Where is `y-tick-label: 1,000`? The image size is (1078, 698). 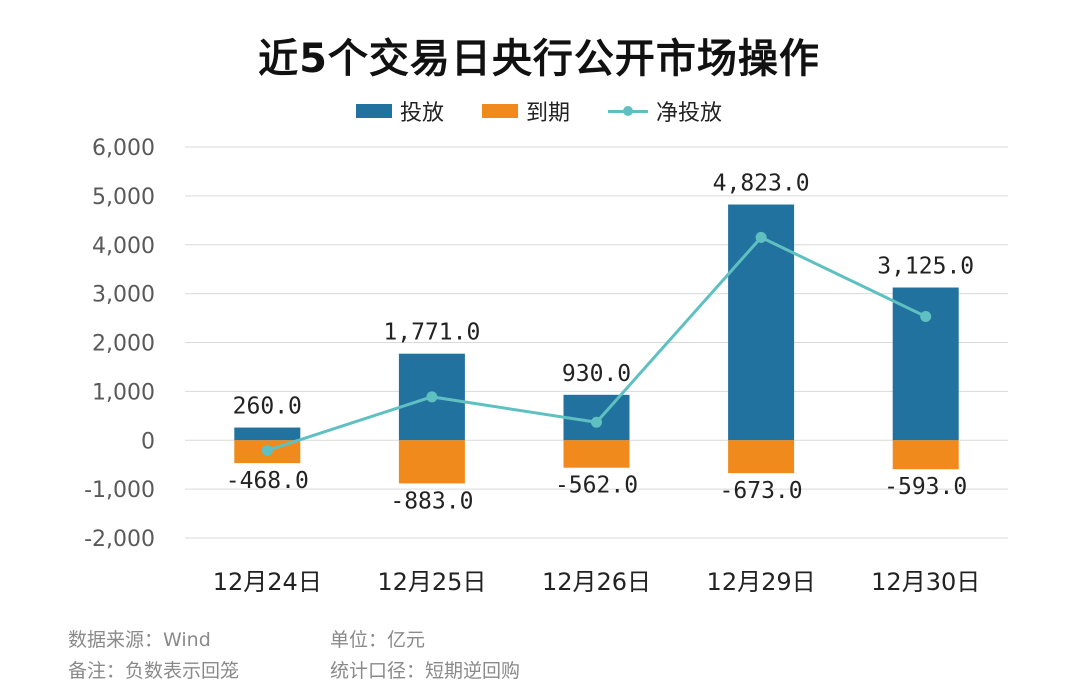
y-tick-label: 1,000 is located at coordinates (123, 392).